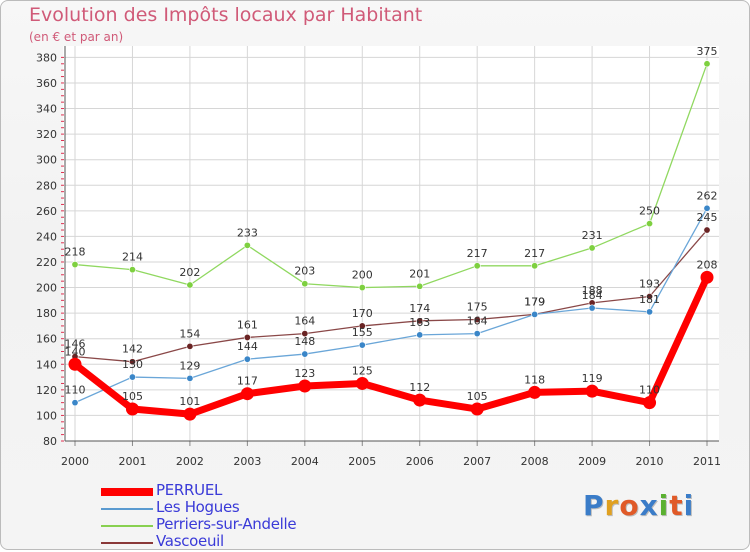 The image size is (750, 552). I want to click on y-tick-label: 320, so click(46, 134).